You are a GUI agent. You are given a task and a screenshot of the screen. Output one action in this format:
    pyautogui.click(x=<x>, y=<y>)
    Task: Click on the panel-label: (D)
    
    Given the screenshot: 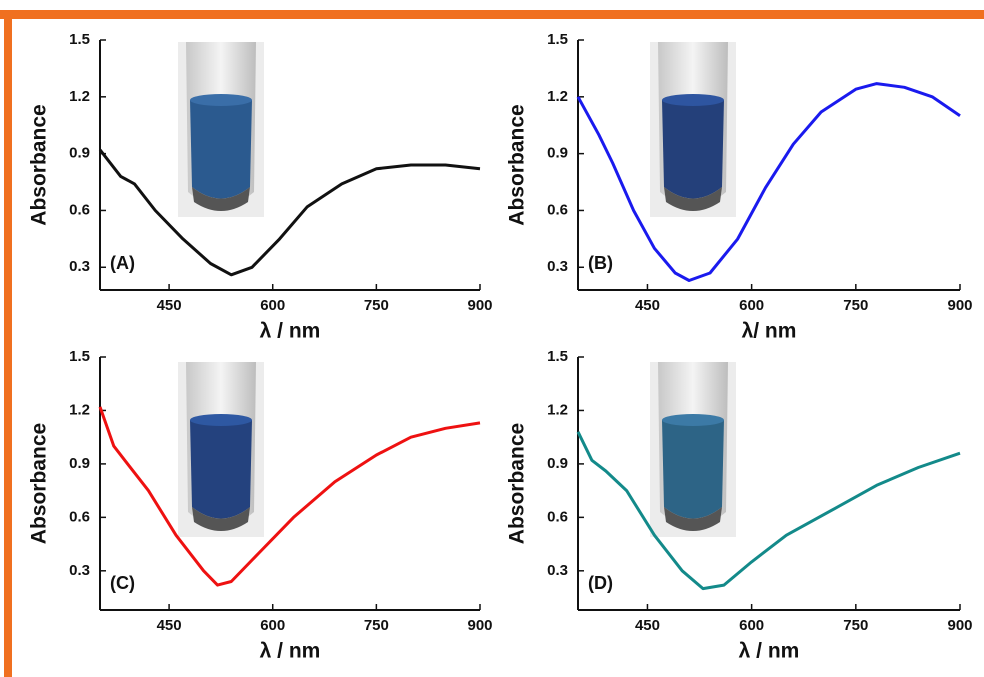 What is the action you would take?
    pyautogui.click(x=600, y=583)
    